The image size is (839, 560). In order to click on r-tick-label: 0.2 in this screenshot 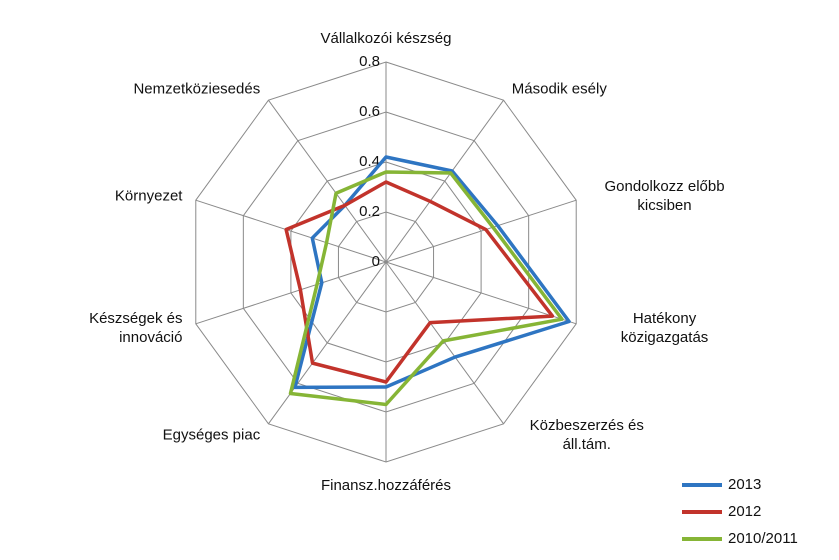, I will do `click(369, 211)`.